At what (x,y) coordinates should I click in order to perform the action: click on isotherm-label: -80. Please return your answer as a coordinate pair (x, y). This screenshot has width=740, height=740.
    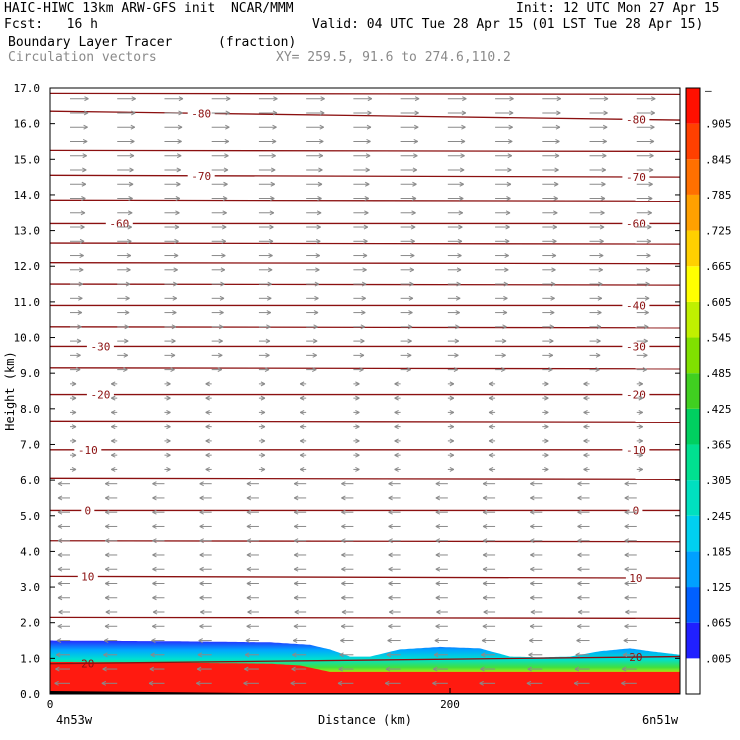
    Looking at the image, I should click on (636, 119).